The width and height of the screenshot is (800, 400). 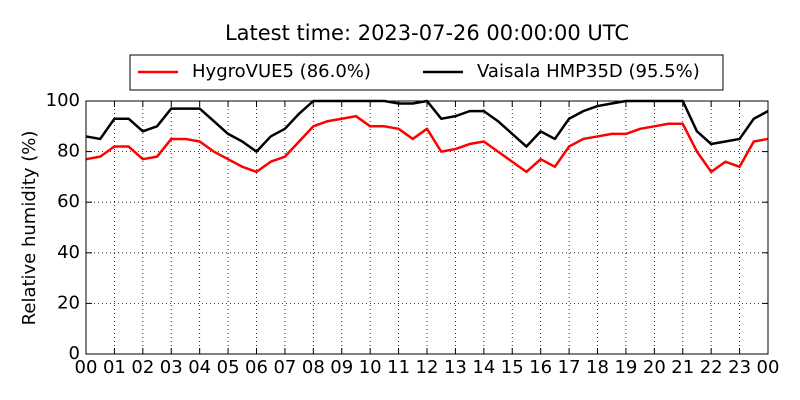 What do you see at coordinates (29, 228) in the screenshot?
I see `y-axis-label: Relative humidity (%)` at bounding box center [29, 228].